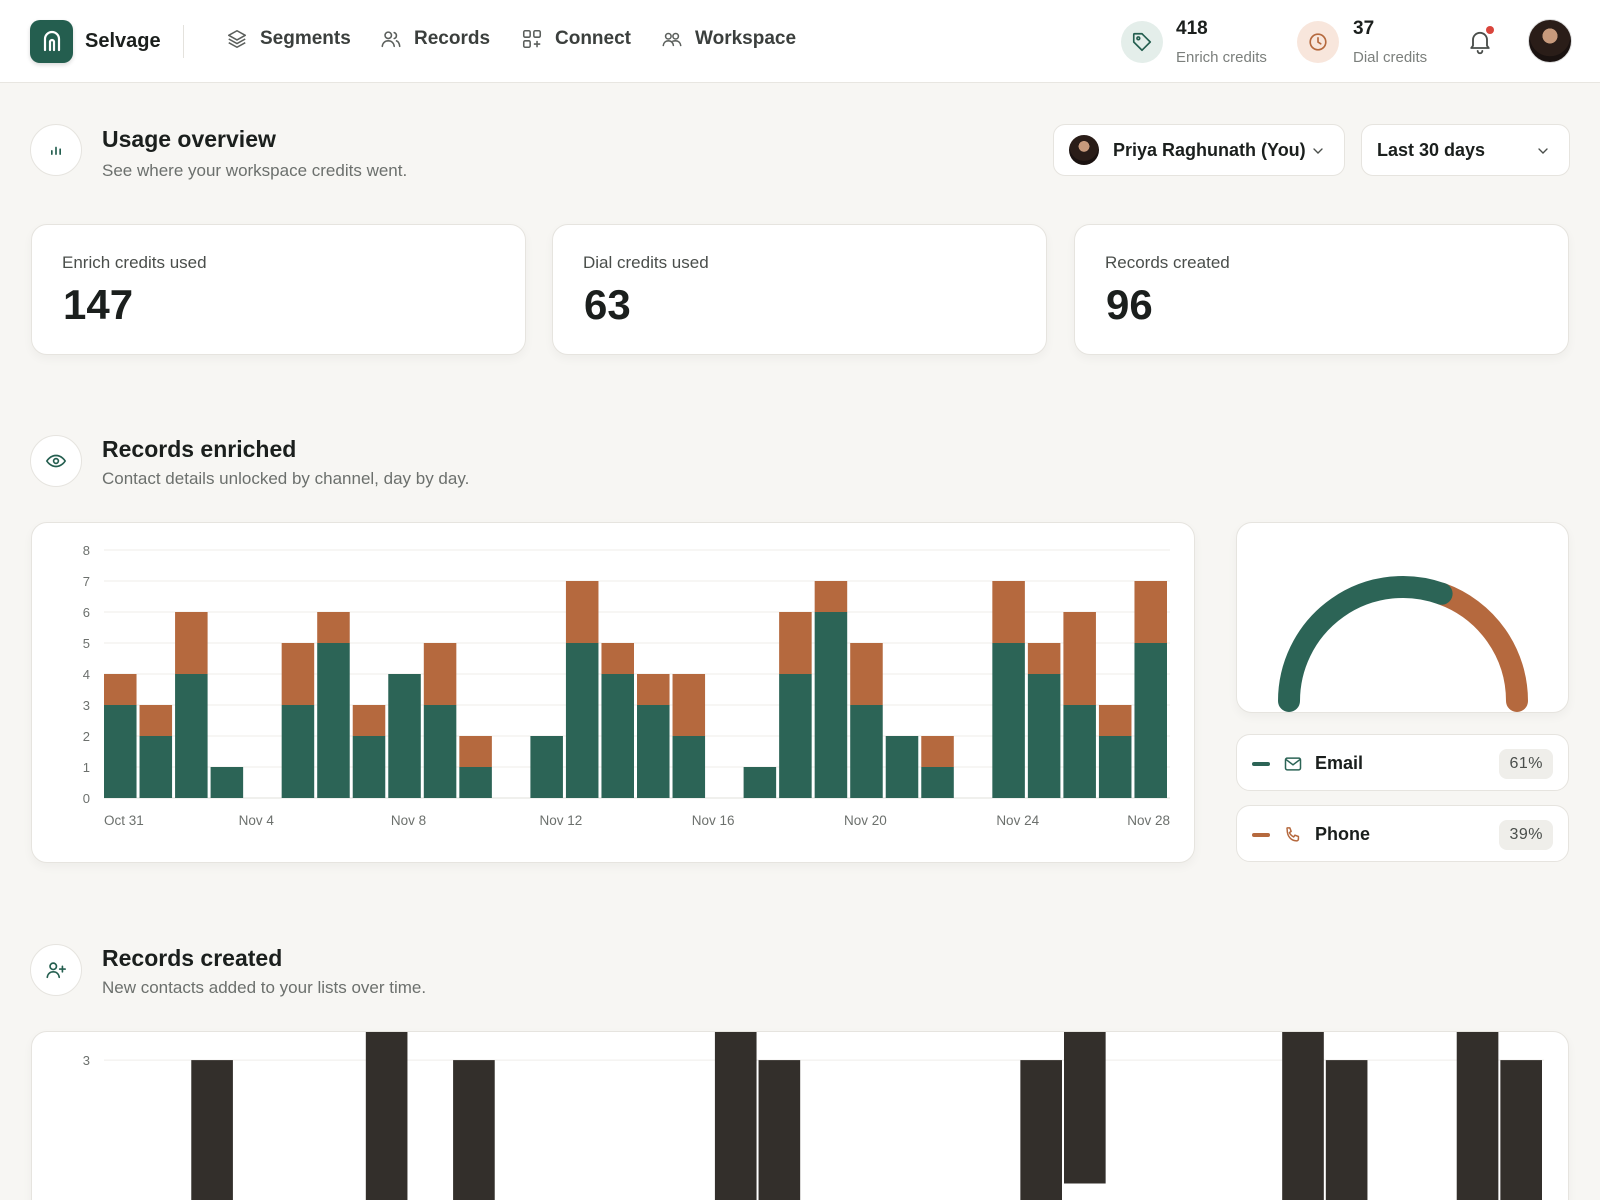  I want to click on page-title: Usage overview, so click(189, 139).